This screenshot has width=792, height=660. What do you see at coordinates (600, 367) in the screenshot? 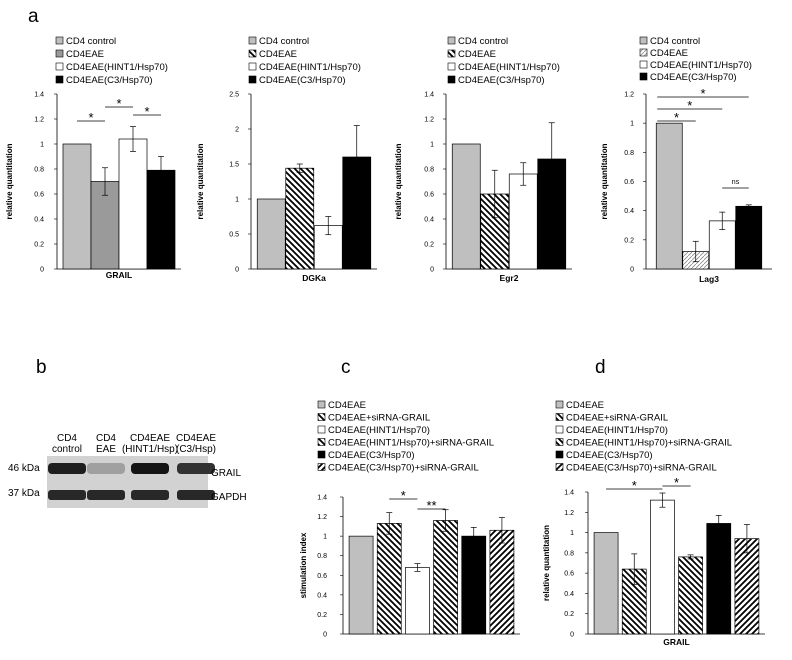
I see `panel-label-d: d` at bounding box center [600, 367].